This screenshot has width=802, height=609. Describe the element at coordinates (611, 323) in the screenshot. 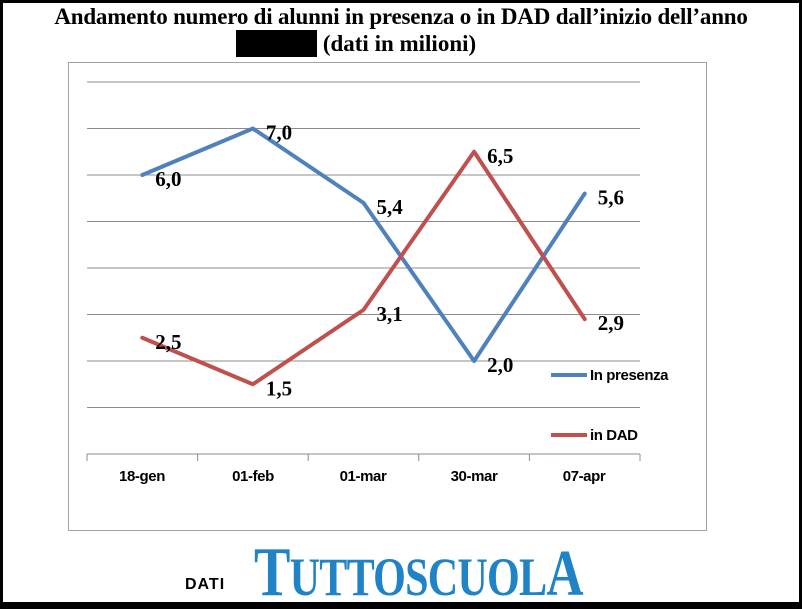

I see `data-point-label: 2,9` at that location.